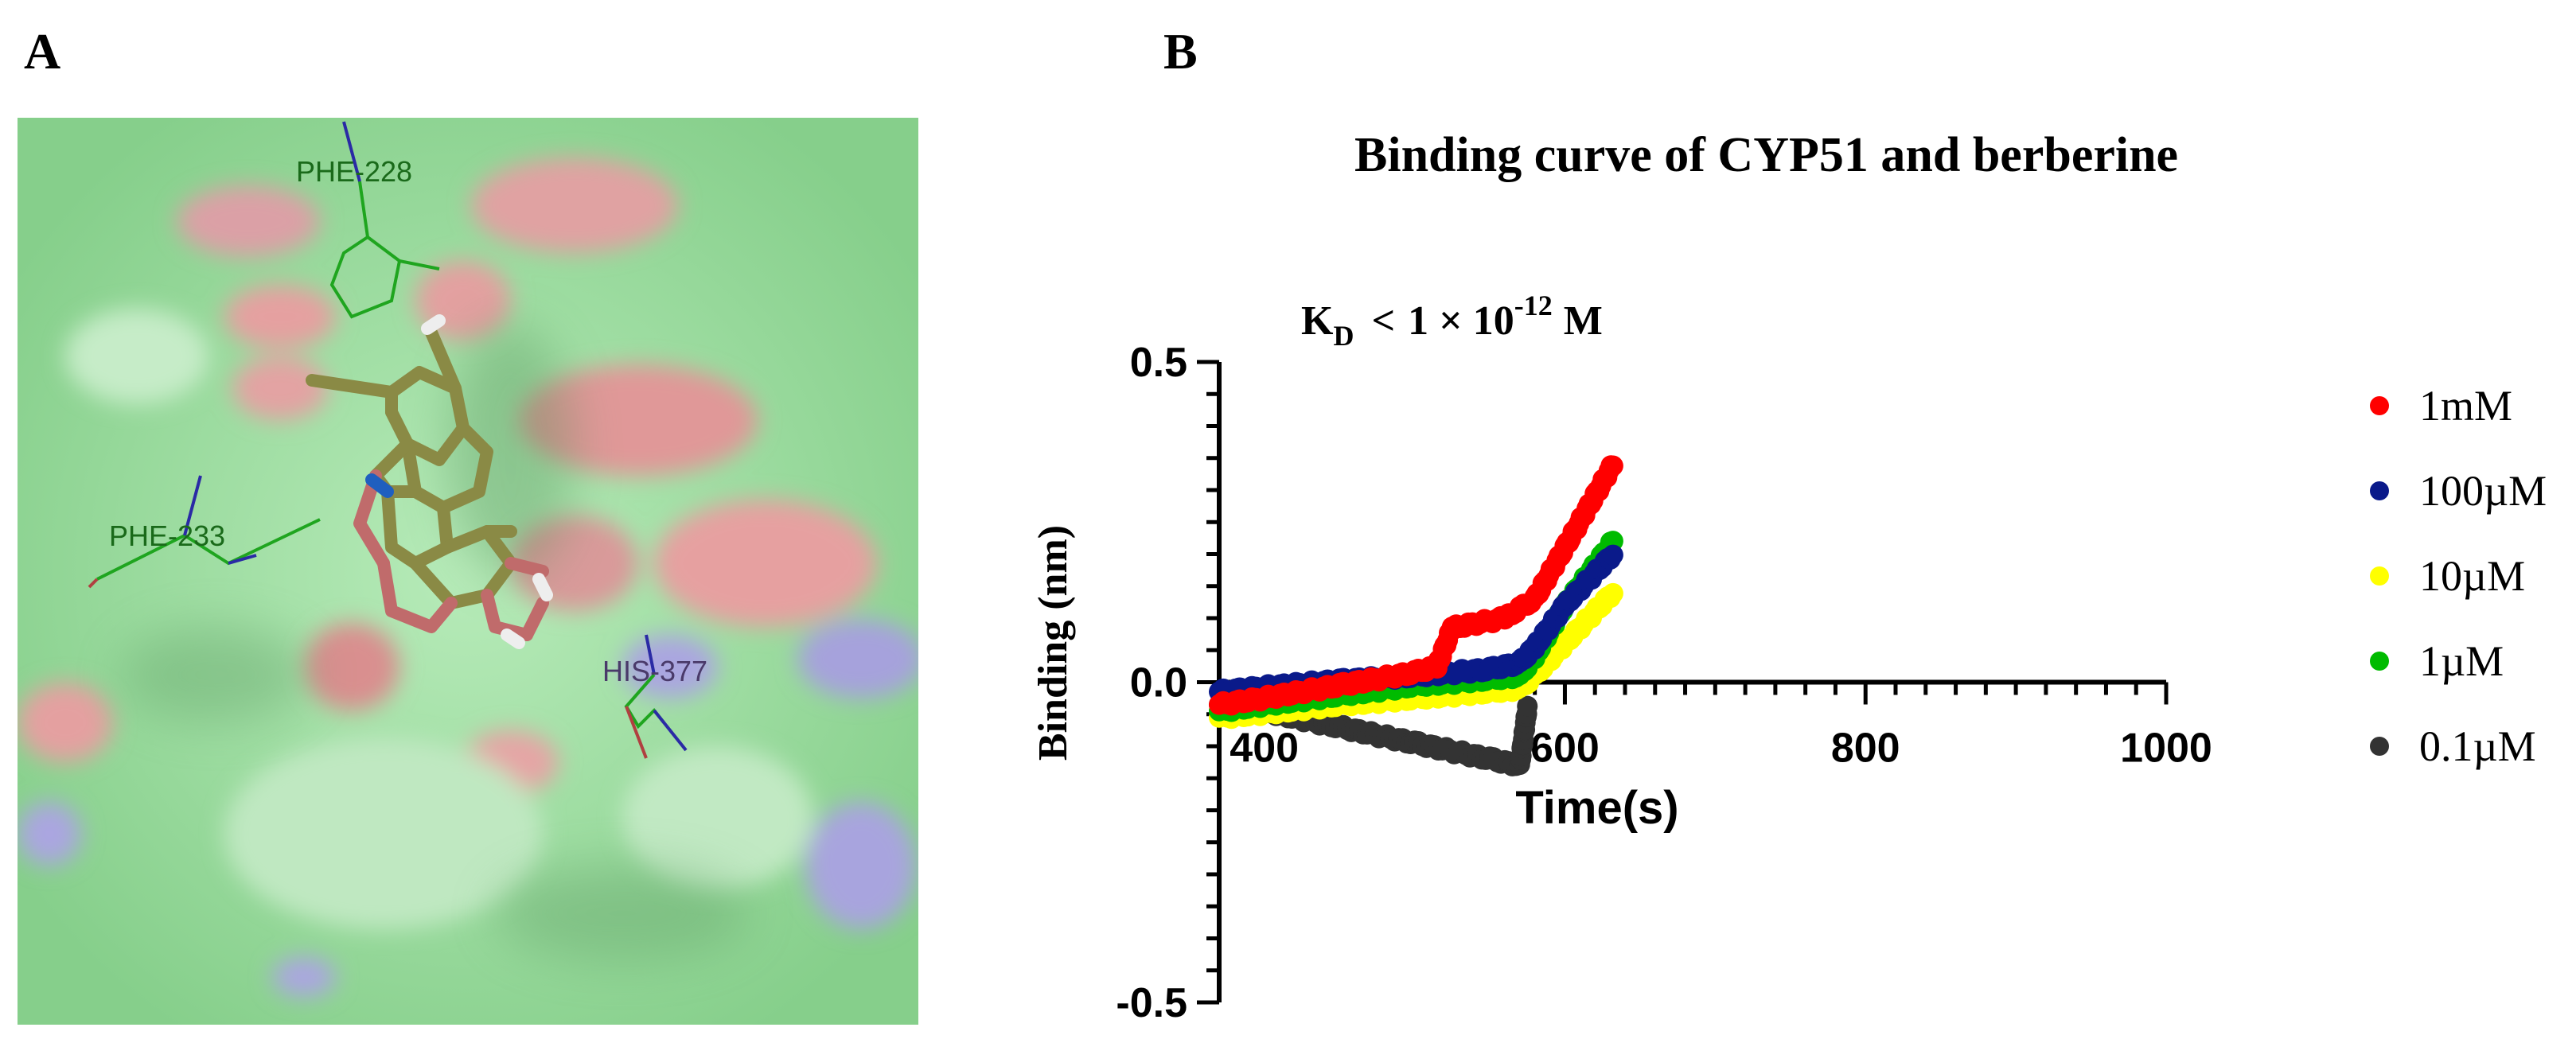 This screenshot has height=1039, width=2576. What do you see at coordinates (1766, 155) in the screenshot?
I see `chart-title: Binding curve of CYP51 and berberine` at bounding box center [1766, 155].